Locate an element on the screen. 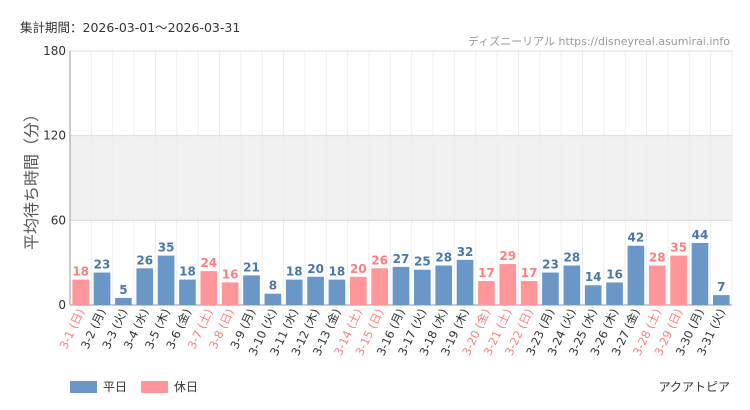 The height and width of the screenshot is (410, 750). legend: 平日 休日 is located at coordinates (141, 386).